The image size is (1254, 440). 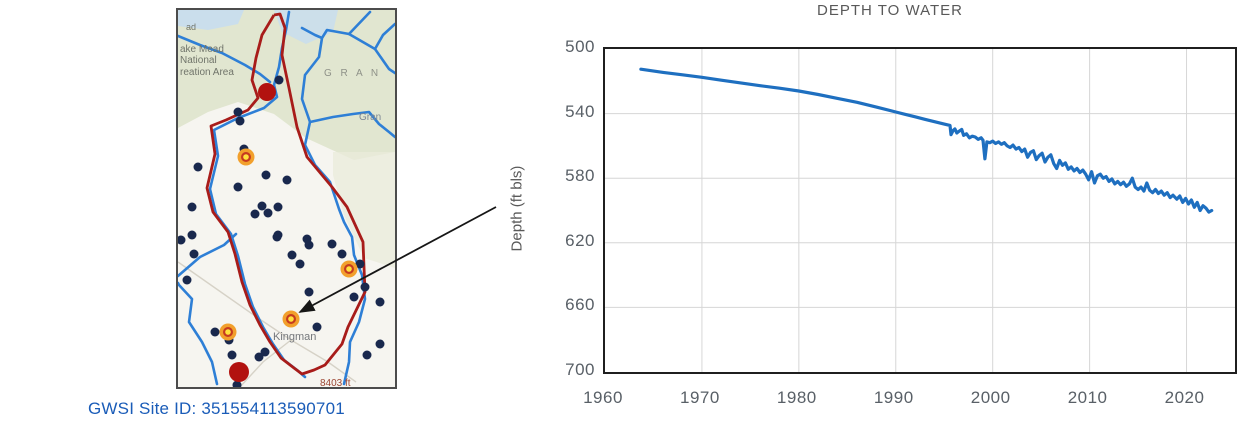 What do you see at coordinates (603, 397) in the screenshot?
I see `x-tick-label: 1960` at bounding box center [603, 397].